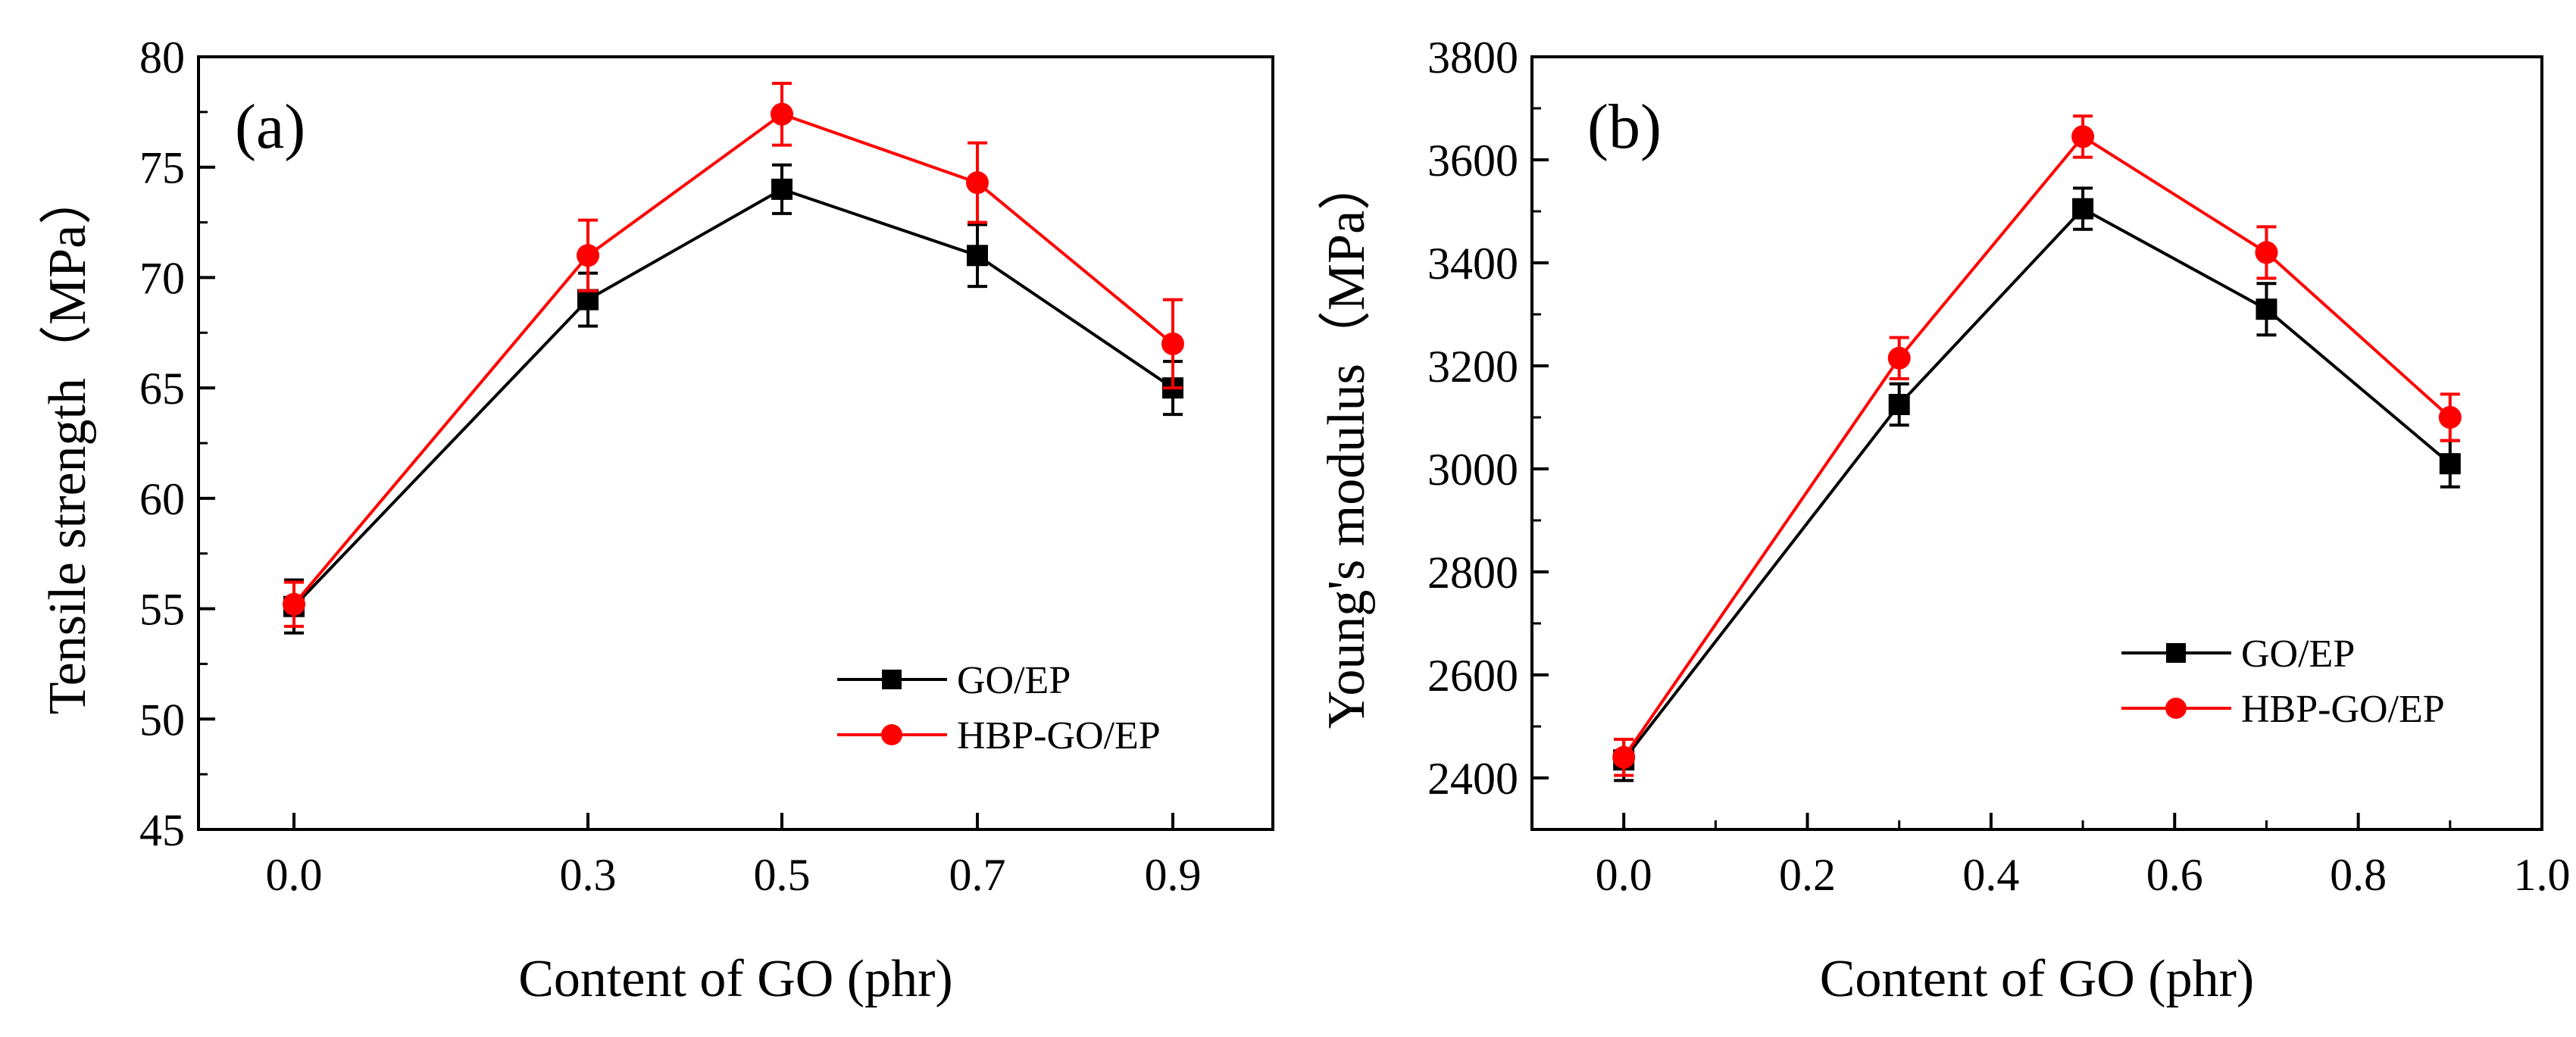  What do you see at coordinates (1990, 875) in the screenshot?
I see `x-tick-label: 0.4` at bounding box center [1990, 875].